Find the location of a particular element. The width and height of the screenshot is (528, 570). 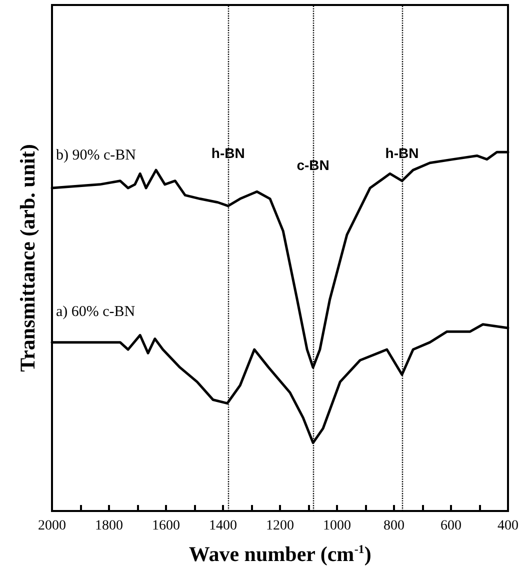

series-label: b) 90% c-BN is located at coordinates (96, 156).